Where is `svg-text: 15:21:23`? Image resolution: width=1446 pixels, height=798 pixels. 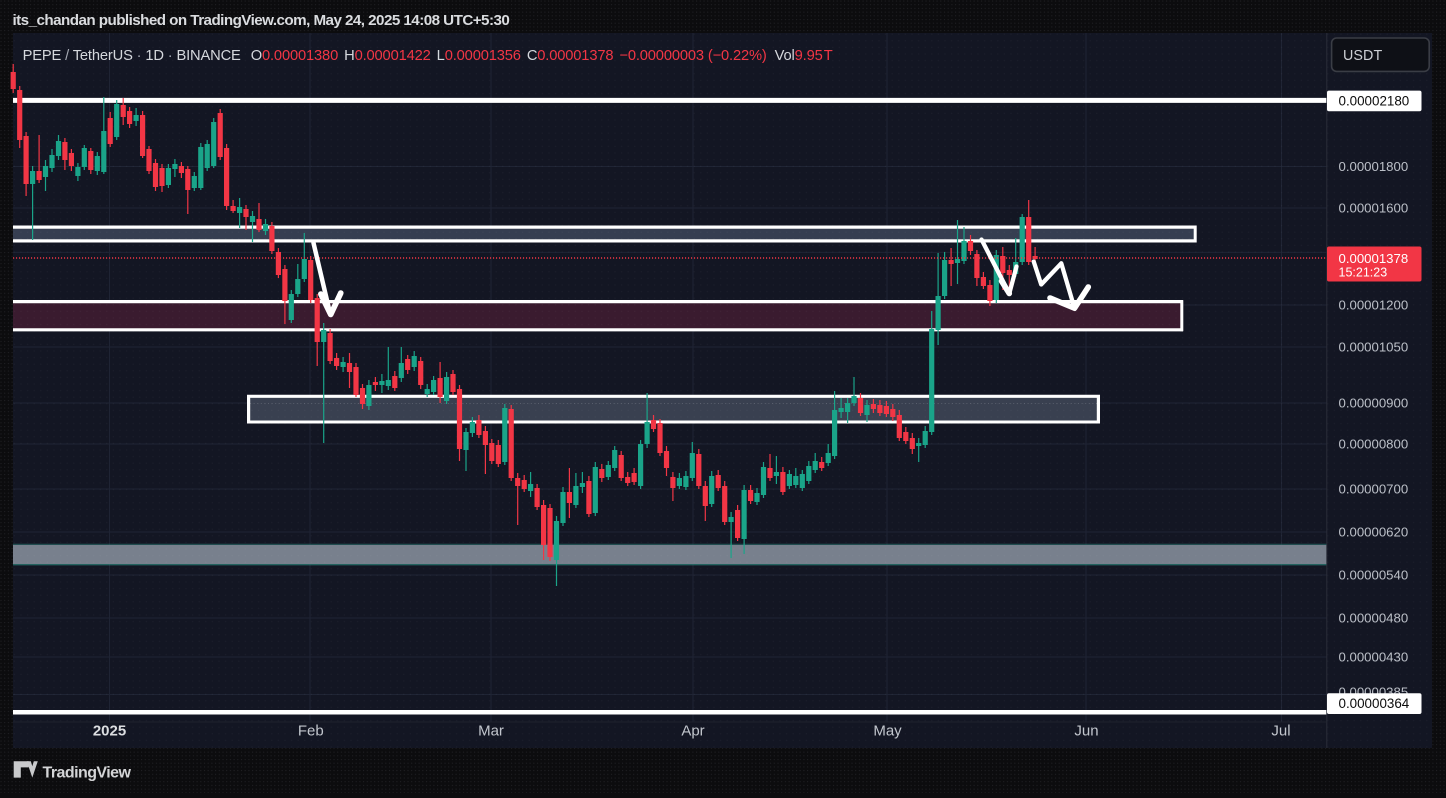
svg-text: 15:21:23 is located at coordinates (1363, 273).